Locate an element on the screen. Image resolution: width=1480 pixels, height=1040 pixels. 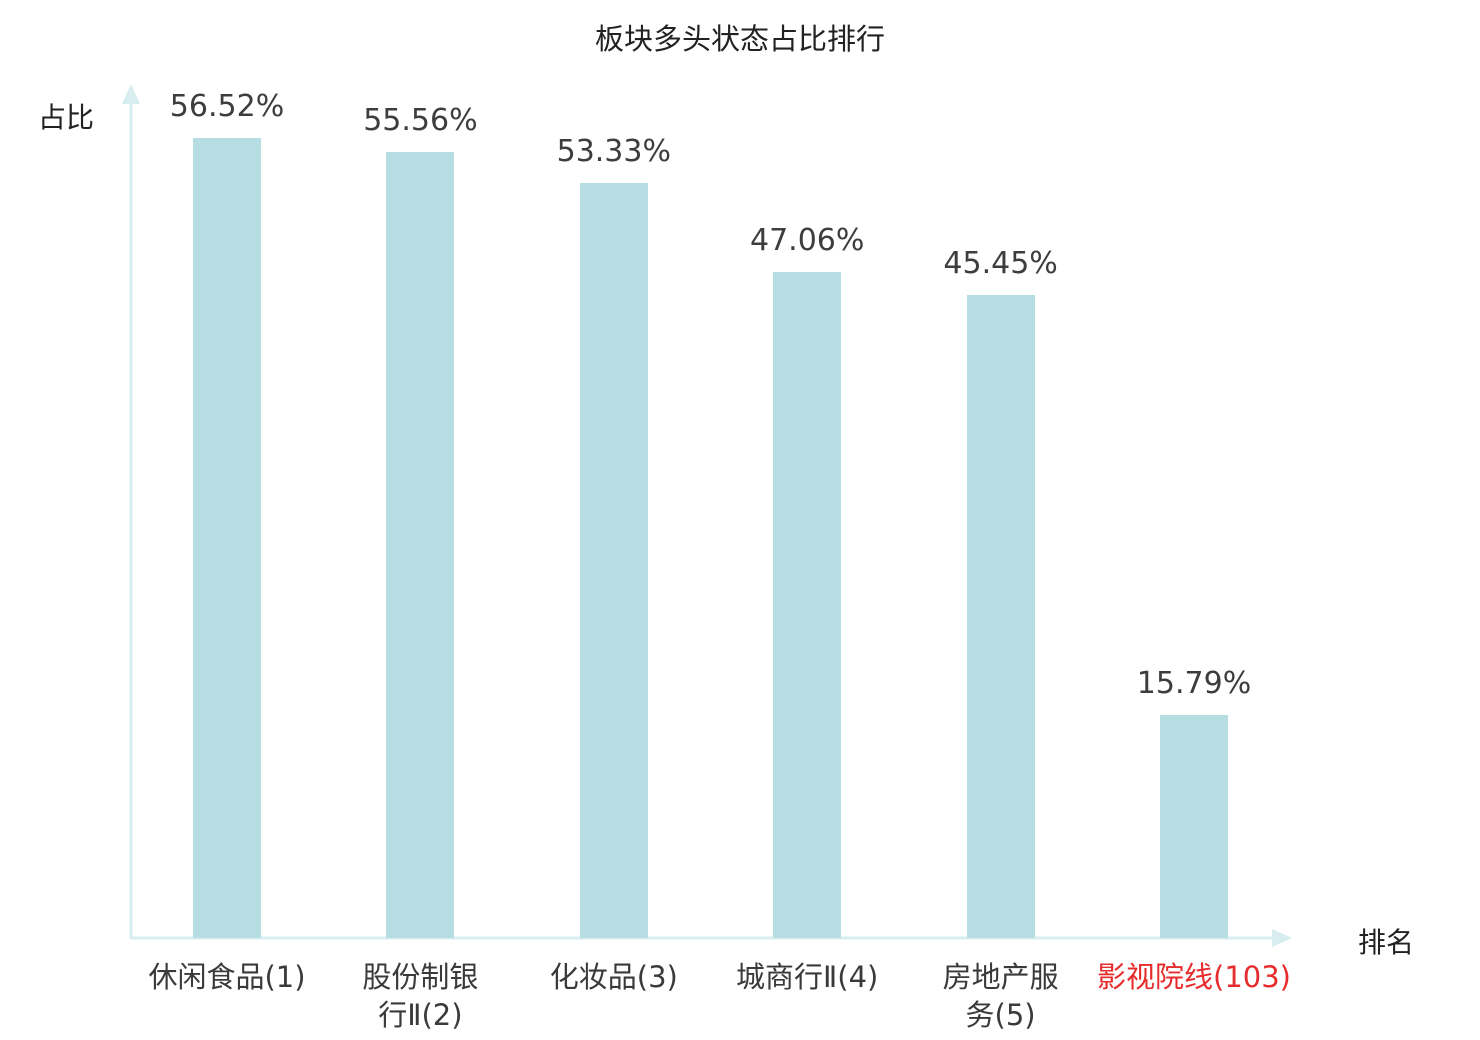
bar-category-label: 股份制银 行Ⅱ(2) is located at coordinates (420, 996).